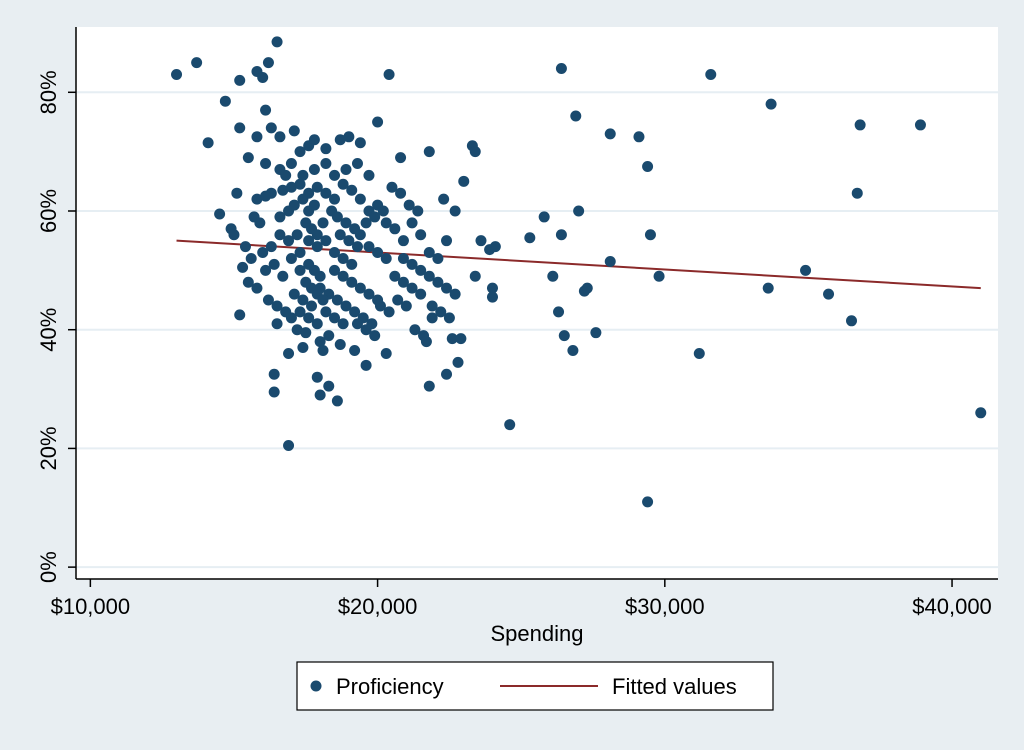 This screenshot has width=1024, height=750. I want to click on x-axis-title: Spending, so click(537, 633).